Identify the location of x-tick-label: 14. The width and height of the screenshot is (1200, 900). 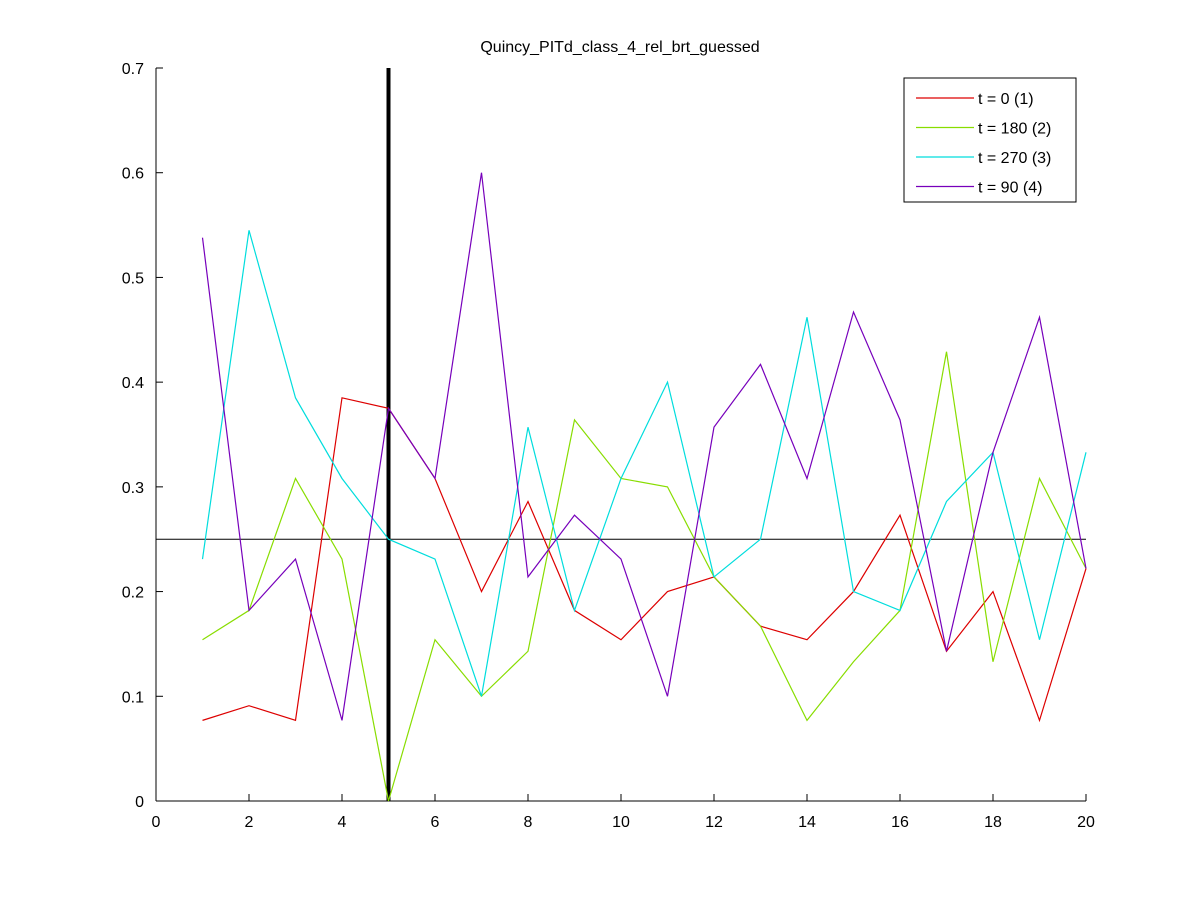
(807, 822).